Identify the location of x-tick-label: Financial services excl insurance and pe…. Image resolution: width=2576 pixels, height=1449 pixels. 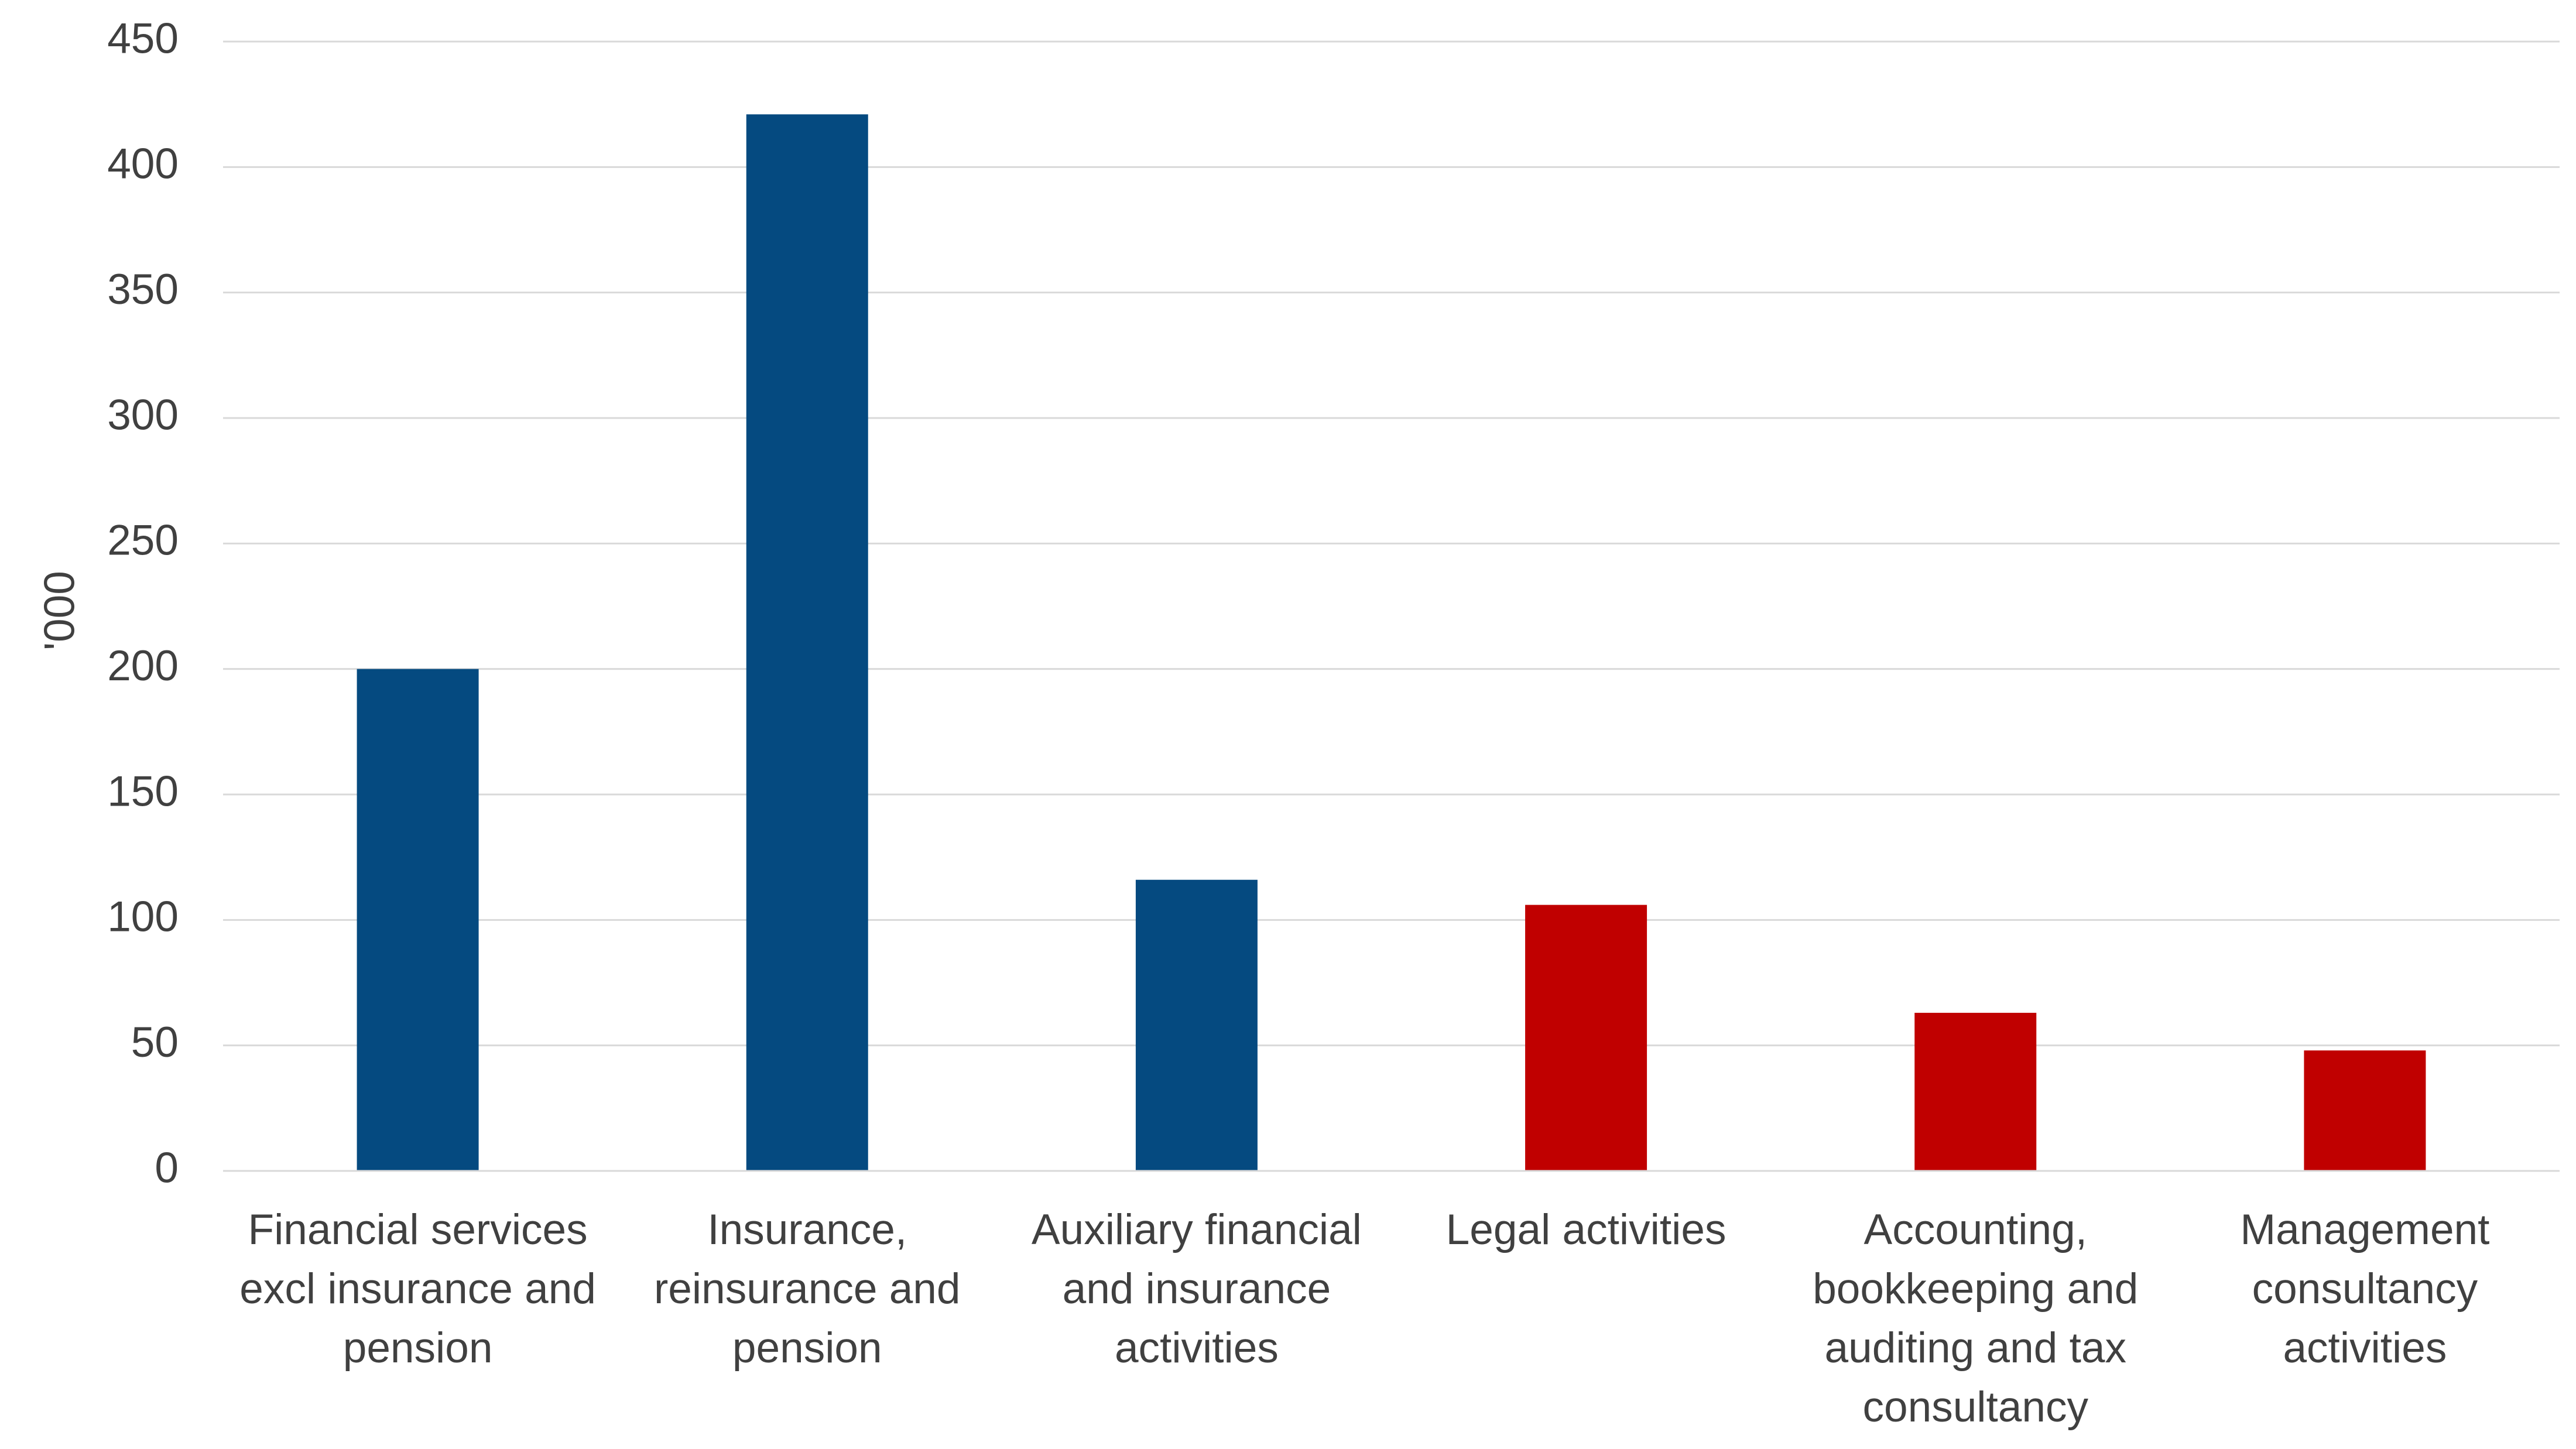
(417, 1289).